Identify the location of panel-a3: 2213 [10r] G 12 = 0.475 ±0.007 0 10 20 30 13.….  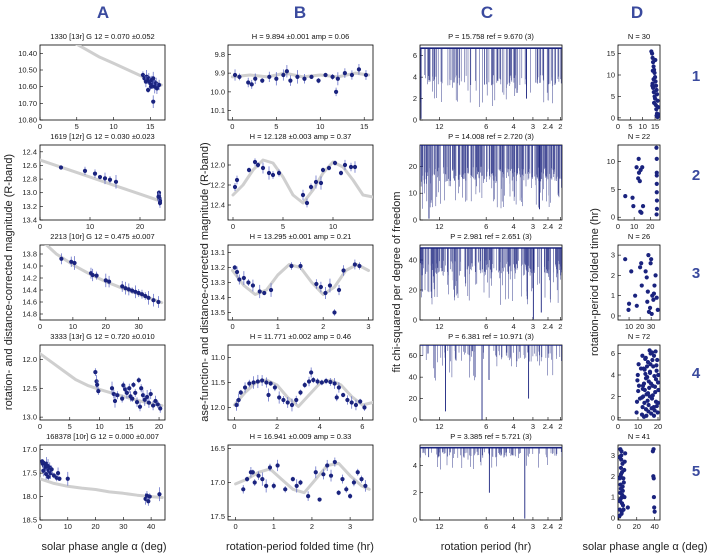
(94, 281).